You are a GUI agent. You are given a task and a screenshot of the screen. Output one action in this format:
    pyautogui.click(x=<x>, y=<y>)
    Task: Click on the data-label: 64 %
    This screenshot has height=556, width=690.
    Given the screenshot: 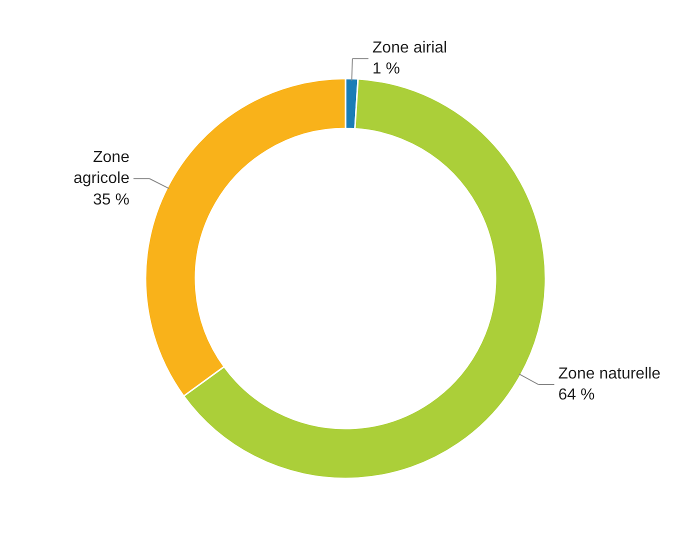 What is the action you would take?
    pyautogui.click(x=576, y=395)
    